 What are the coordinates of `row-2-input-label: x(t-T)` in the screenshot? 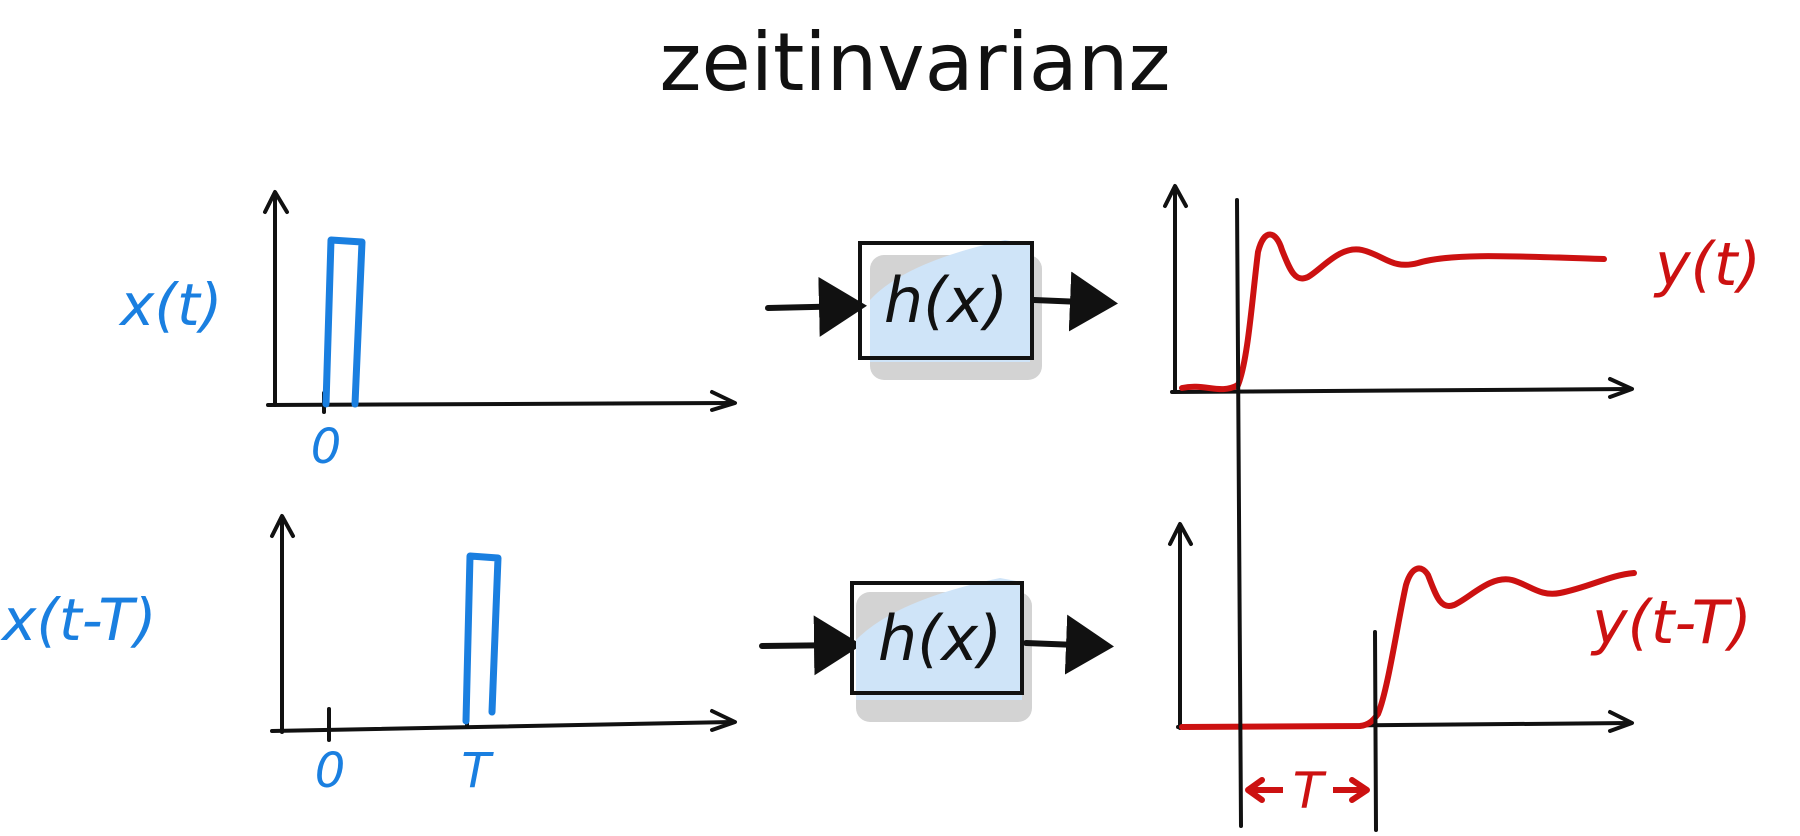 It's located at (78, 620).